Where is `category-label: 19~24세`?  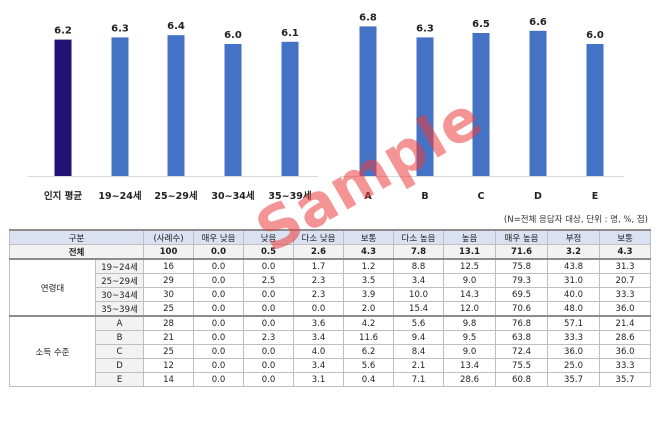
category-label: 19~24세 is located at coordinates (119, 196).